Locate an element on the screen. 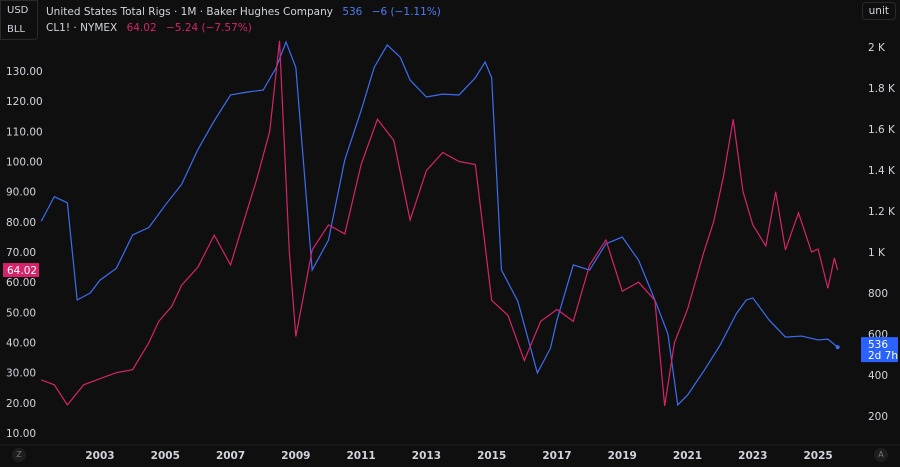 Image resolution: width=900 pixels, height=467 pixels. x-axis-tick: 2013 is located at coordinates (426, 456).